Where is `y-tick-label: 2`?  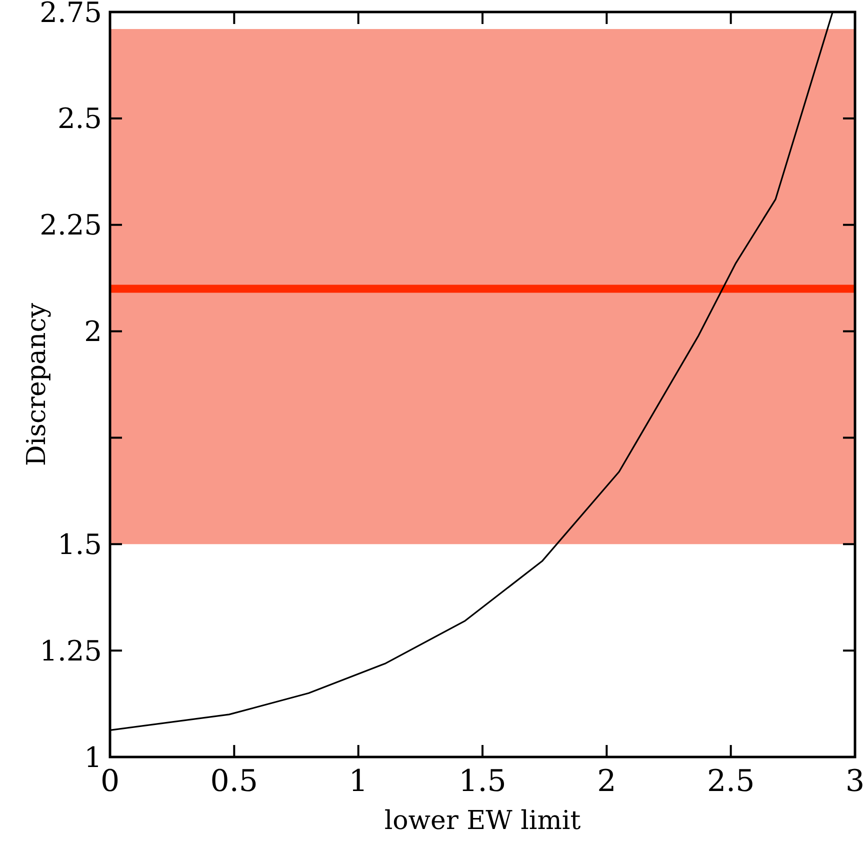
y-tick-label: 2 is located at coordinates (93, 331).